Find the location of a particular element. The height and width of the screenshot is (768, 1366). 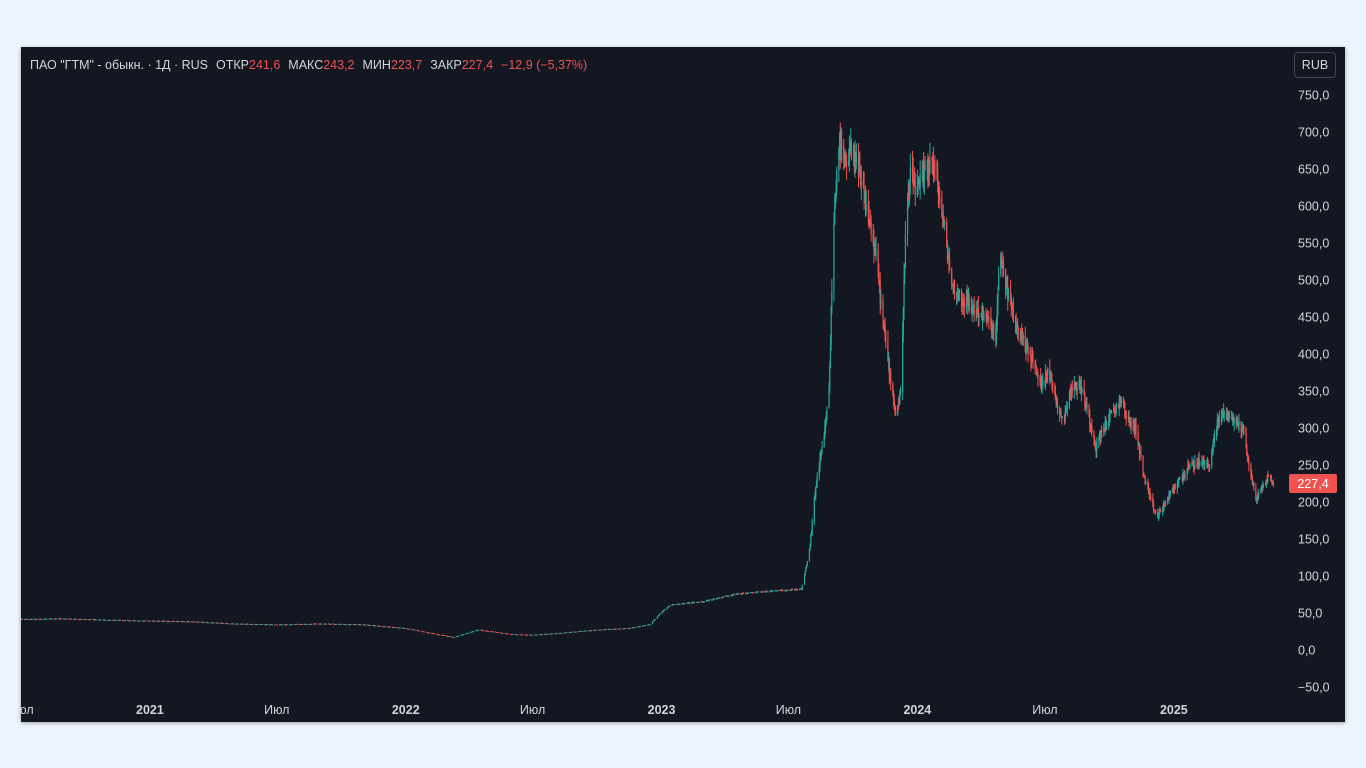

time-tick-label: 2022 is located at coordinates (406, 710).